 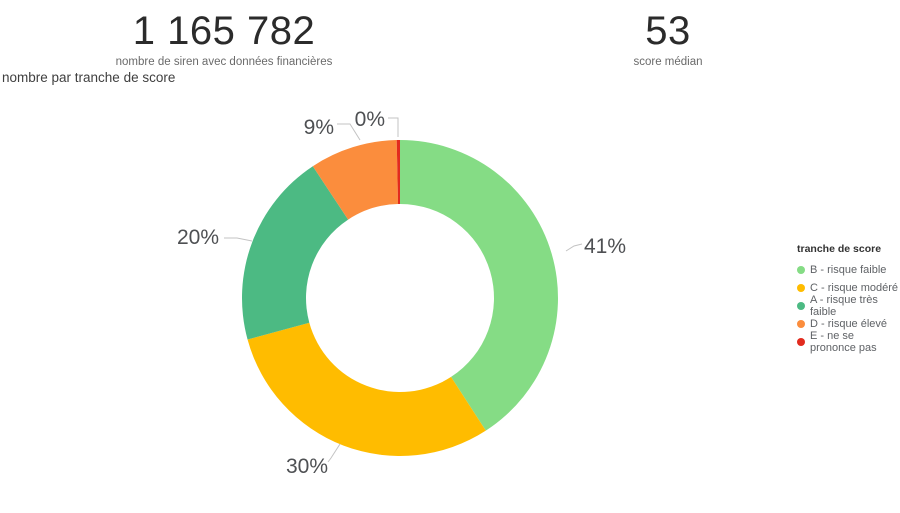 I want to click on legend-item: B - risque faible, so click(x=848, y=270).